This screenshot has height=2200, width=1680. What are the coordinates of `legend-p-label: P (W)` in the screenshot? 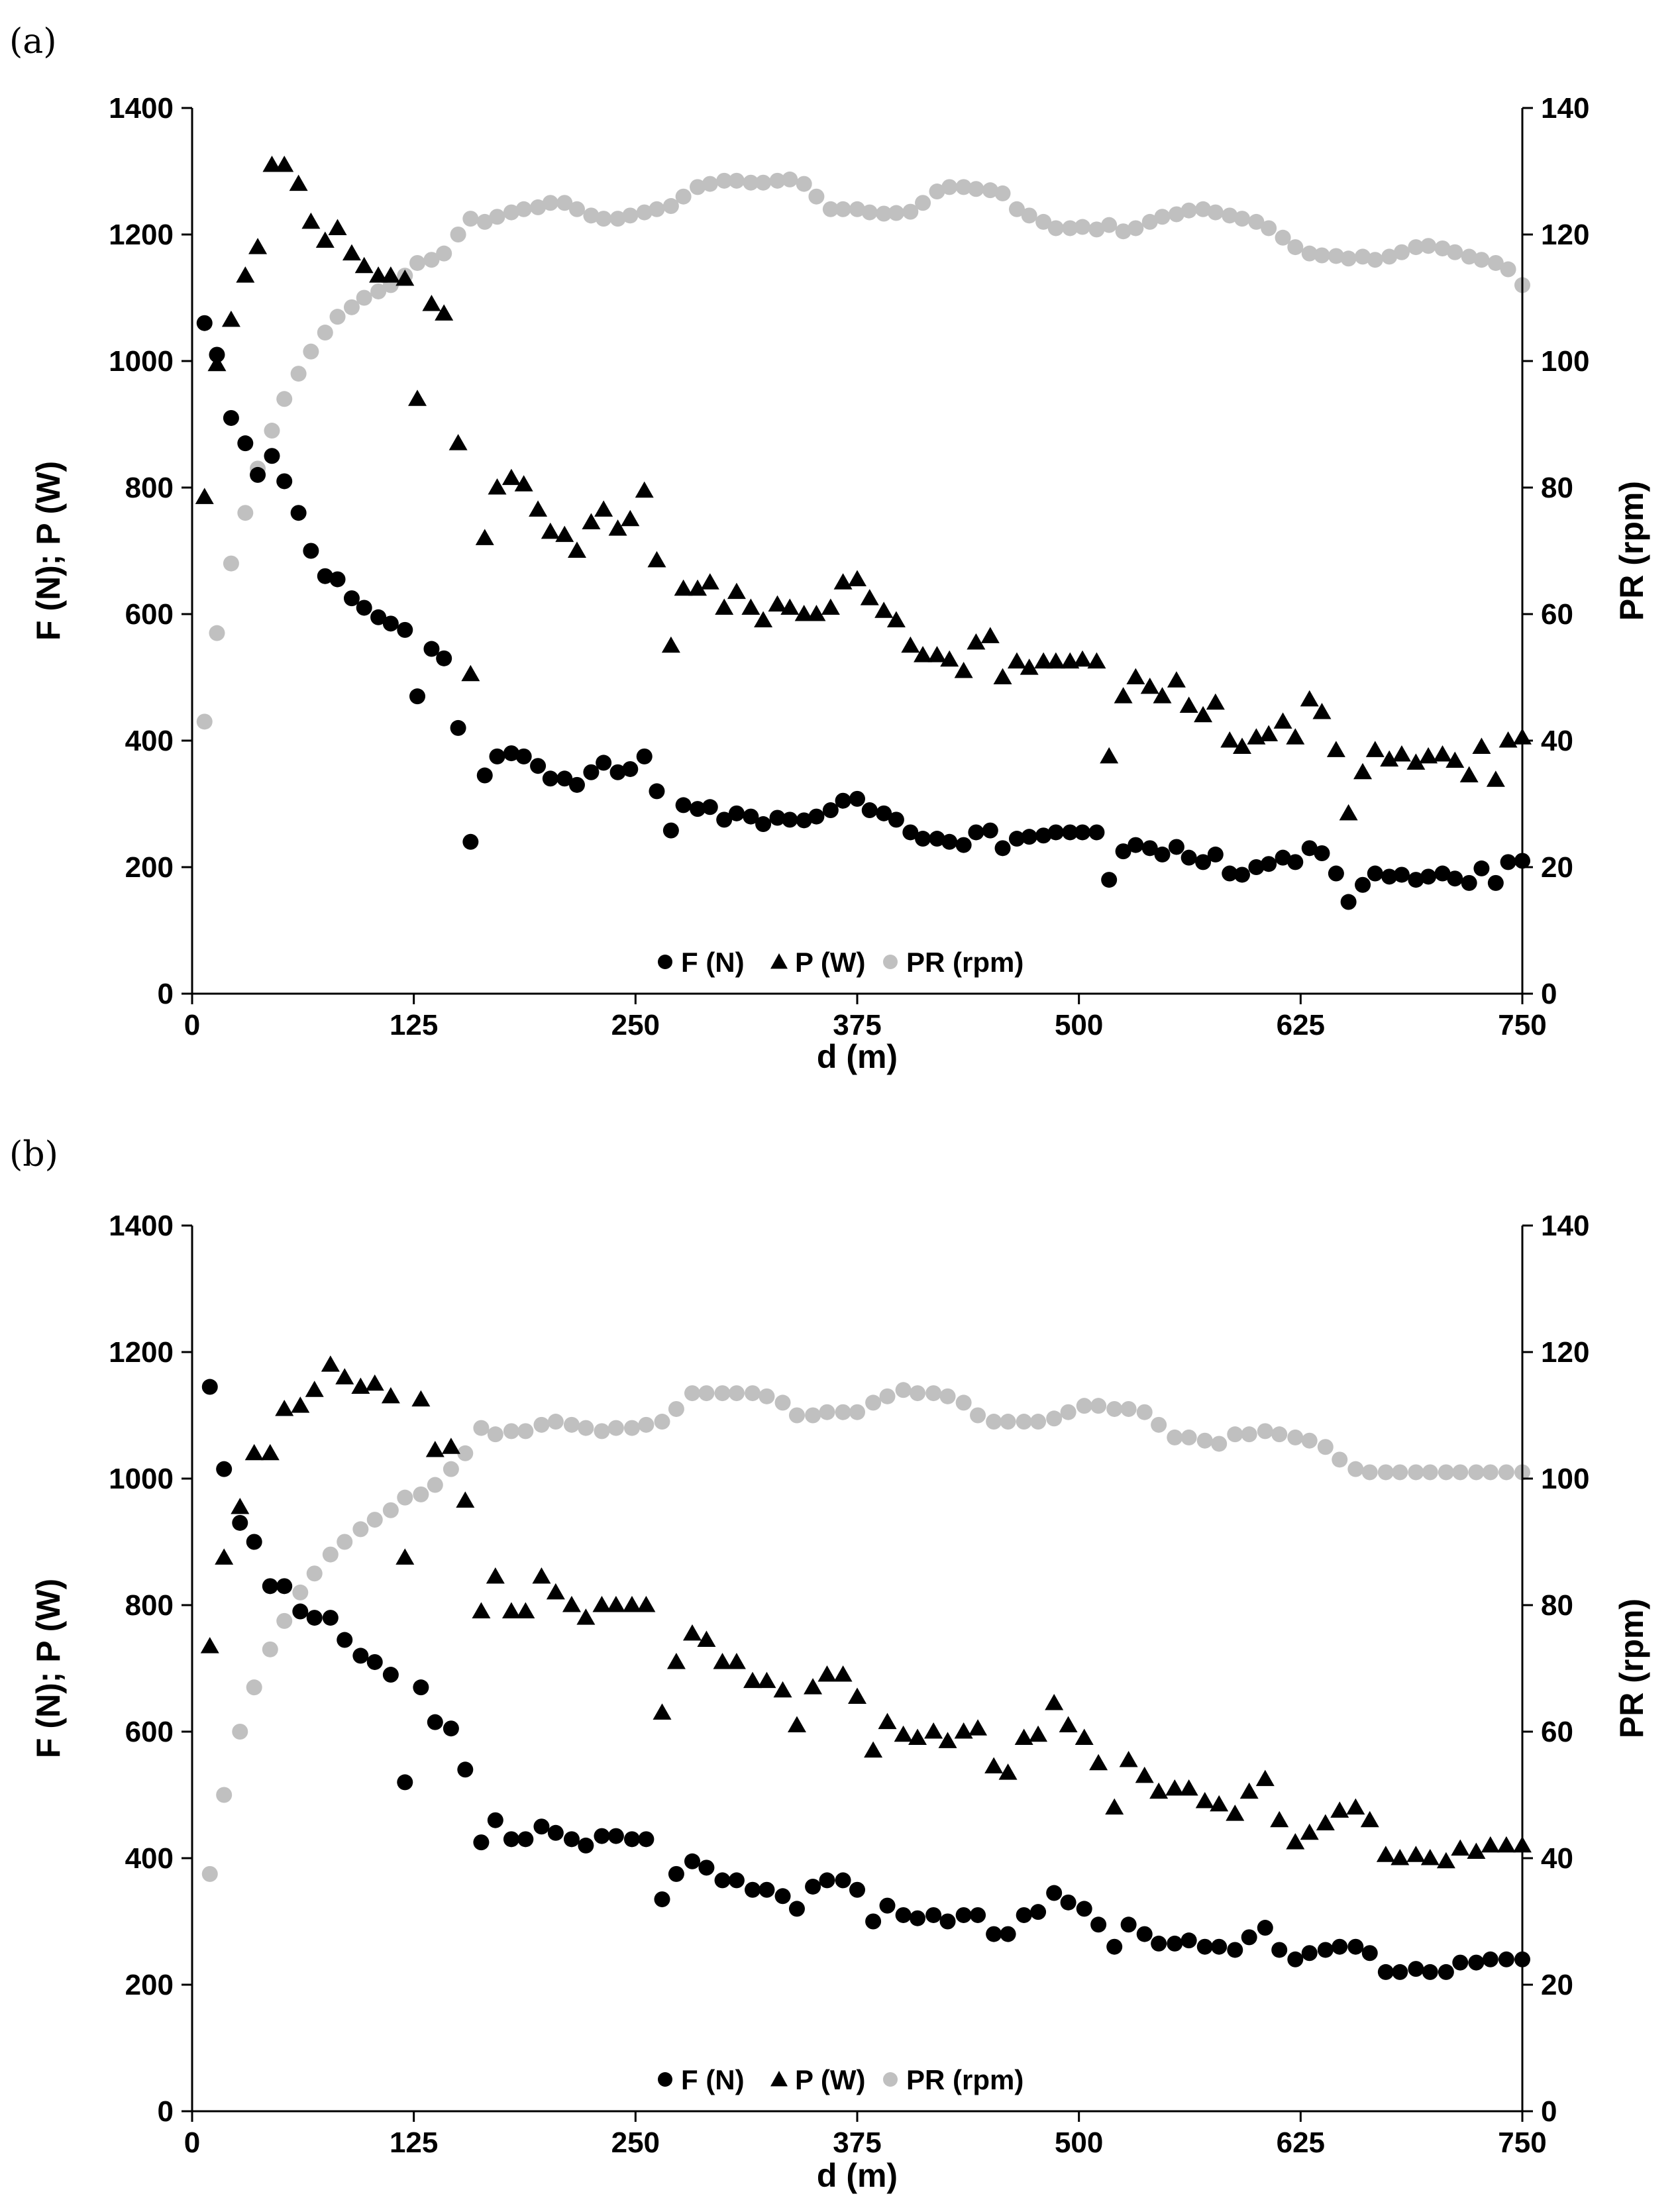 It's located at (830, 962).